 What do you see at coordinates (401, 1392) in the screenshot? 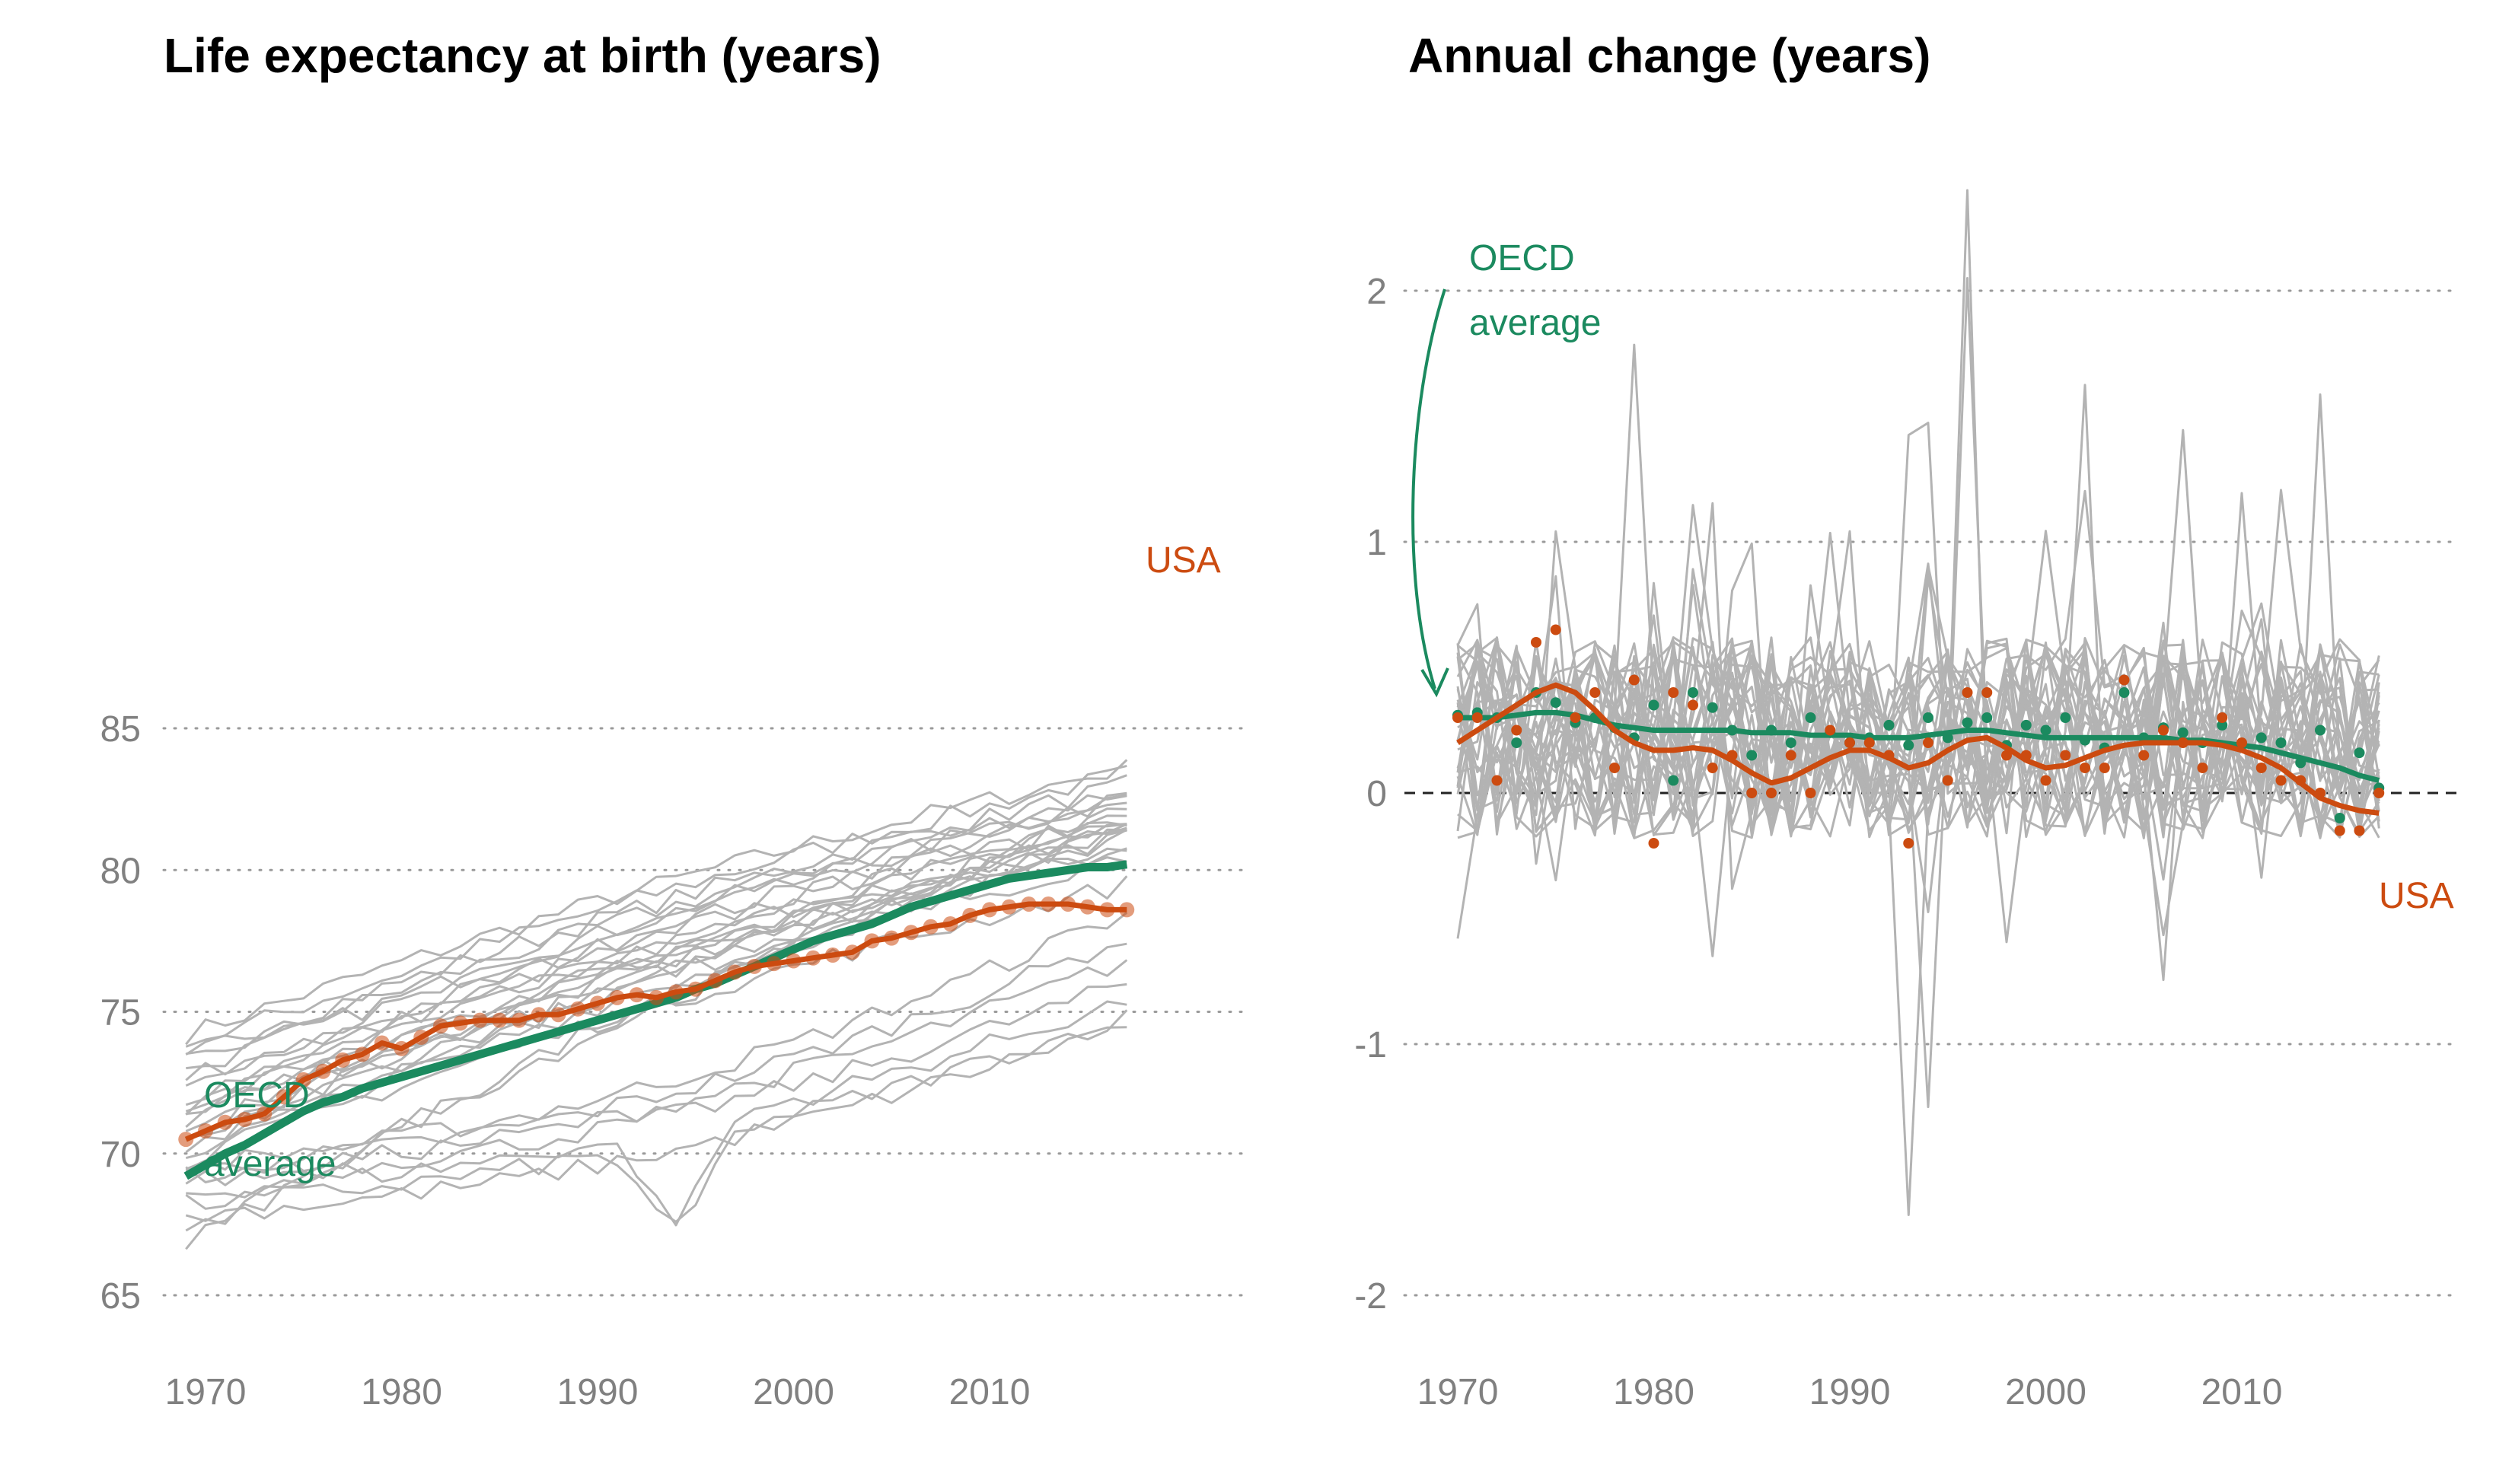
I see `left-x-tick-label: 1980` at bounding box center [401, 1392].